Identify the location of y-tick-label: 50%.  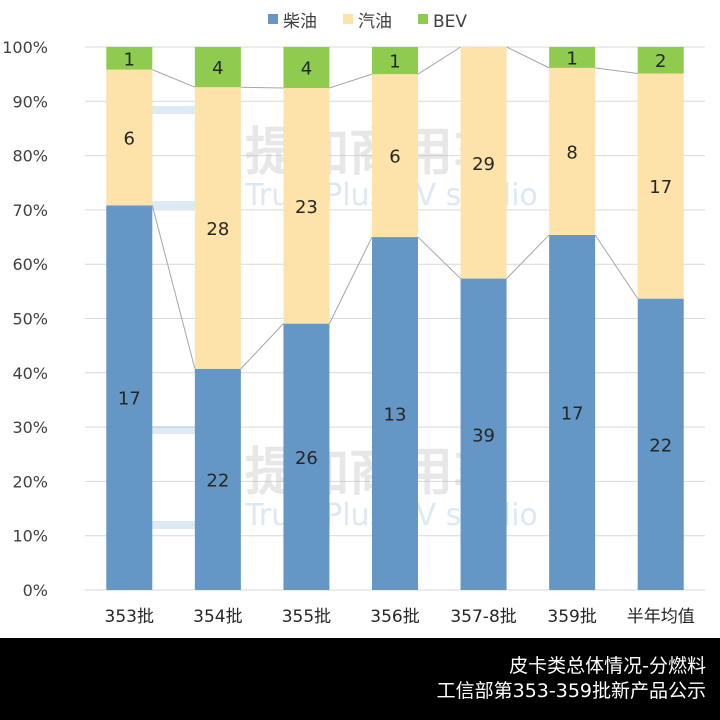
(30, 319).